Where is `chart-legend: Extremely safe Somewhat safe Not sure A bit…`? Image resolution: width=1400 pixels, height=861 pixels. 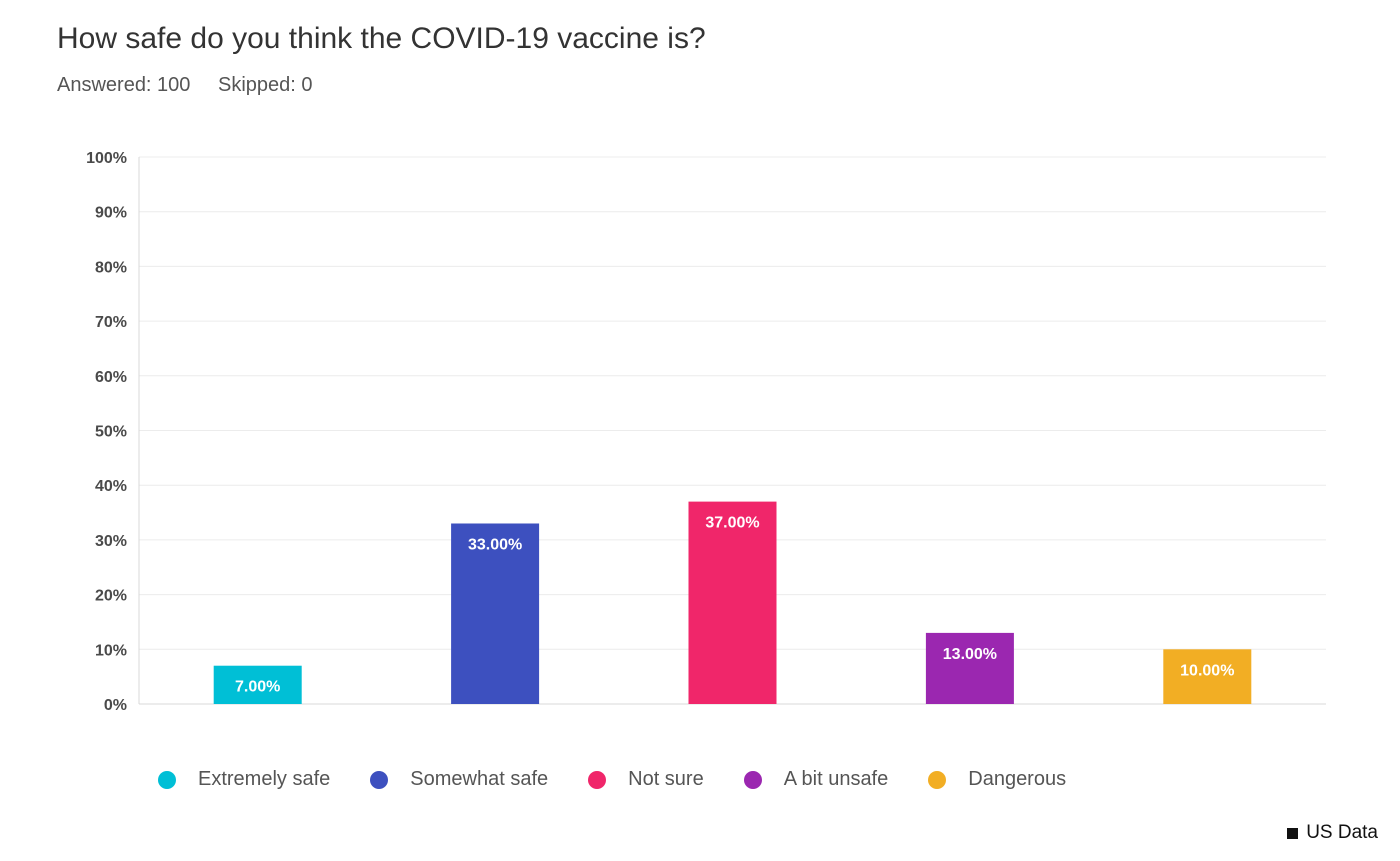
chart-legend: Extremely safe Somewhat safe Not sure A bit… is located at coordinates (632, 779).